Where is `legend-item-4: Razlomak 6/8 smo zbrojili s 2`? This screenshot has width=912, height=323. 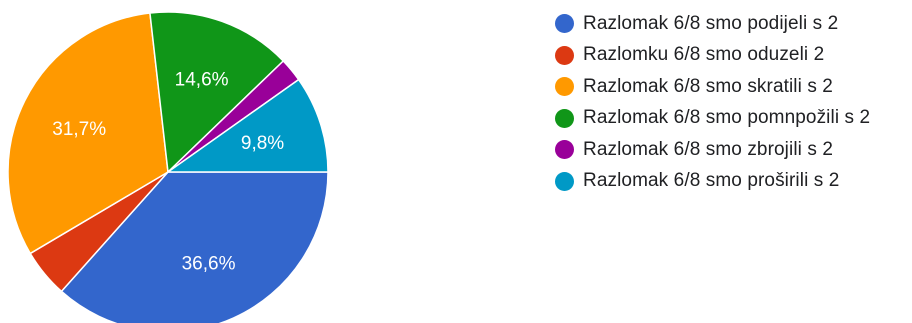 legend-item-4: Razlomak 6/8 smo zbrojili s 2 is located at coordinates (712, 150).